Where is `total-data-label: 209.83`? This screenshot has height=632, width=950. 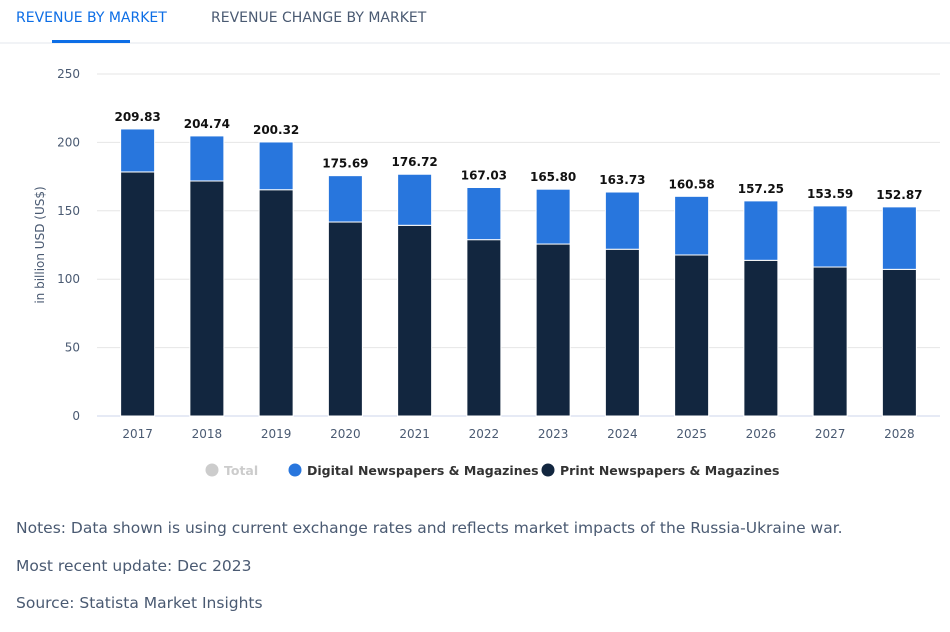
total-data-label: 209.83 is located at coordinates (137, 117).